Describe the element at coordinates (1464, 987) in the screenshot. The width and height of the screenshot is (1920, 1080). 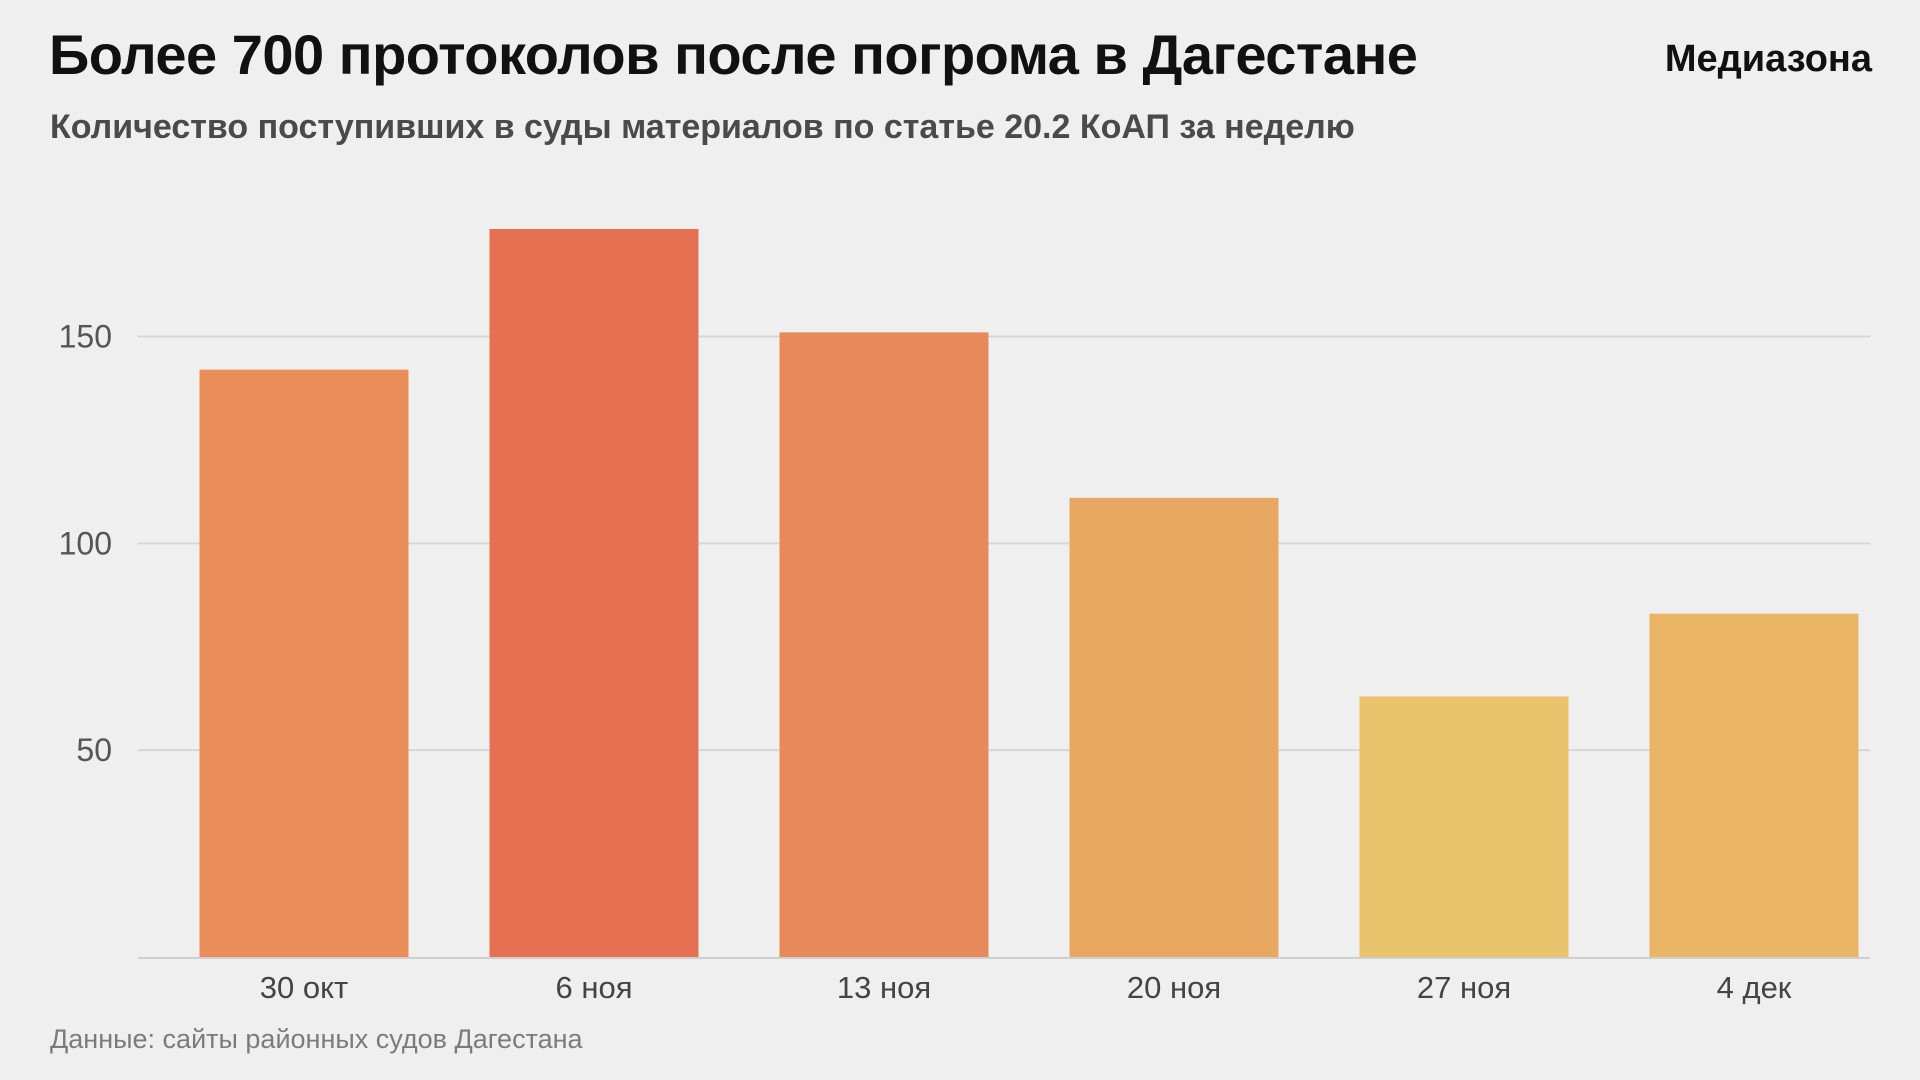
I see `x-tick-label: 27 ноя` at that location.